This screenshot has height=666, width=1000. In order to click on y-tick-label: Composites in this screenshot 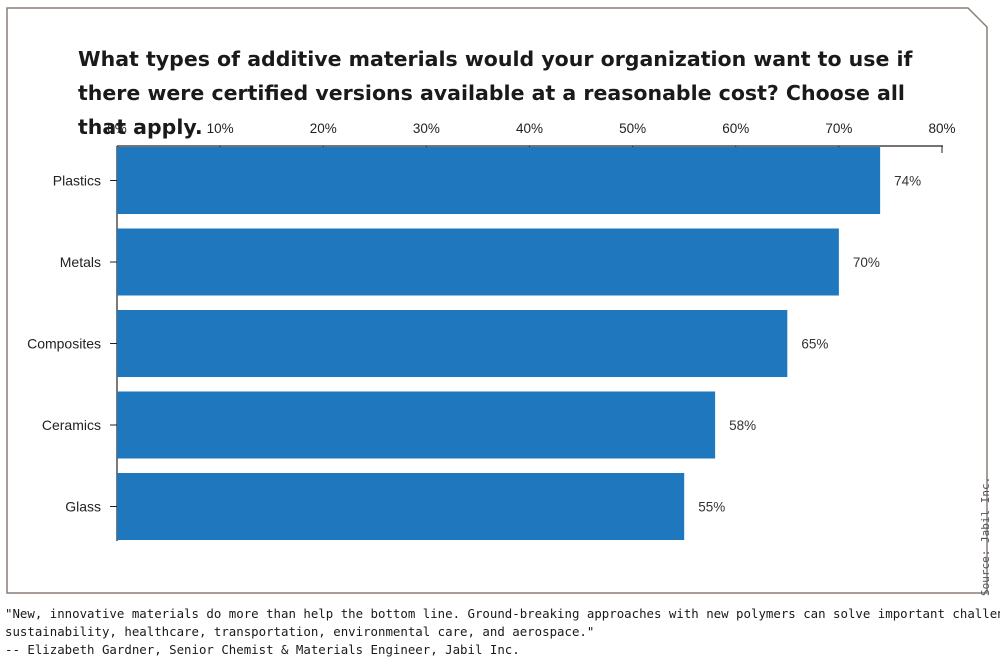, I will do `click(64, 344)`.